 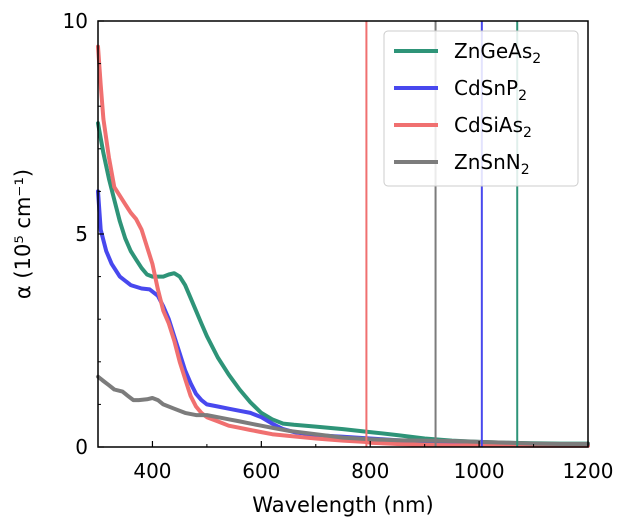 I want to click on legend-entries: ZnGeAs2 CdSnP2 CdSiAs2 ZnSnN2, so click(x=467, y=108).